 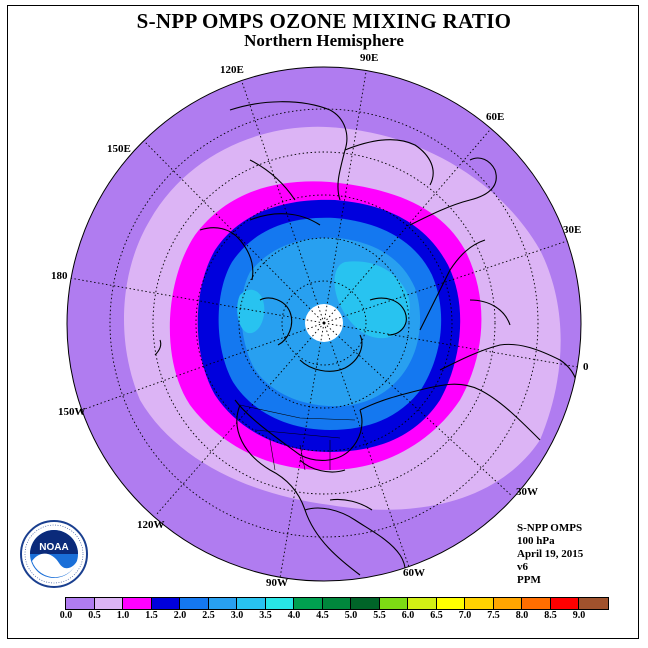 I want to click on colorbar-tick-label: 5.0, so click(x=351, y=615).